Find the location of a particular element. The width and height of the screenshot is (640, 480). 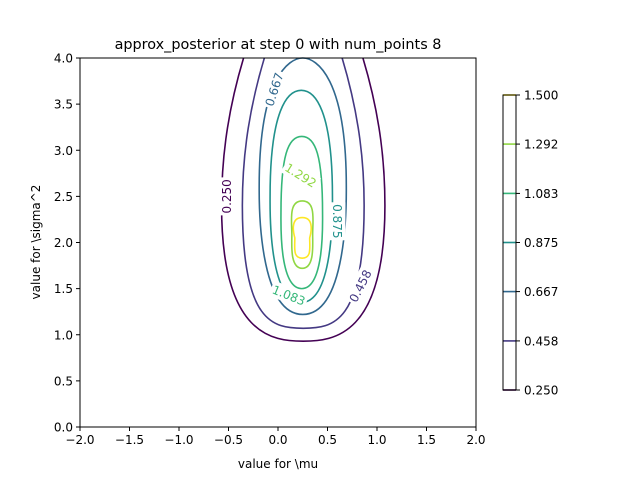

x-tick-label: −2.0 is located at coordinates (79, 440).